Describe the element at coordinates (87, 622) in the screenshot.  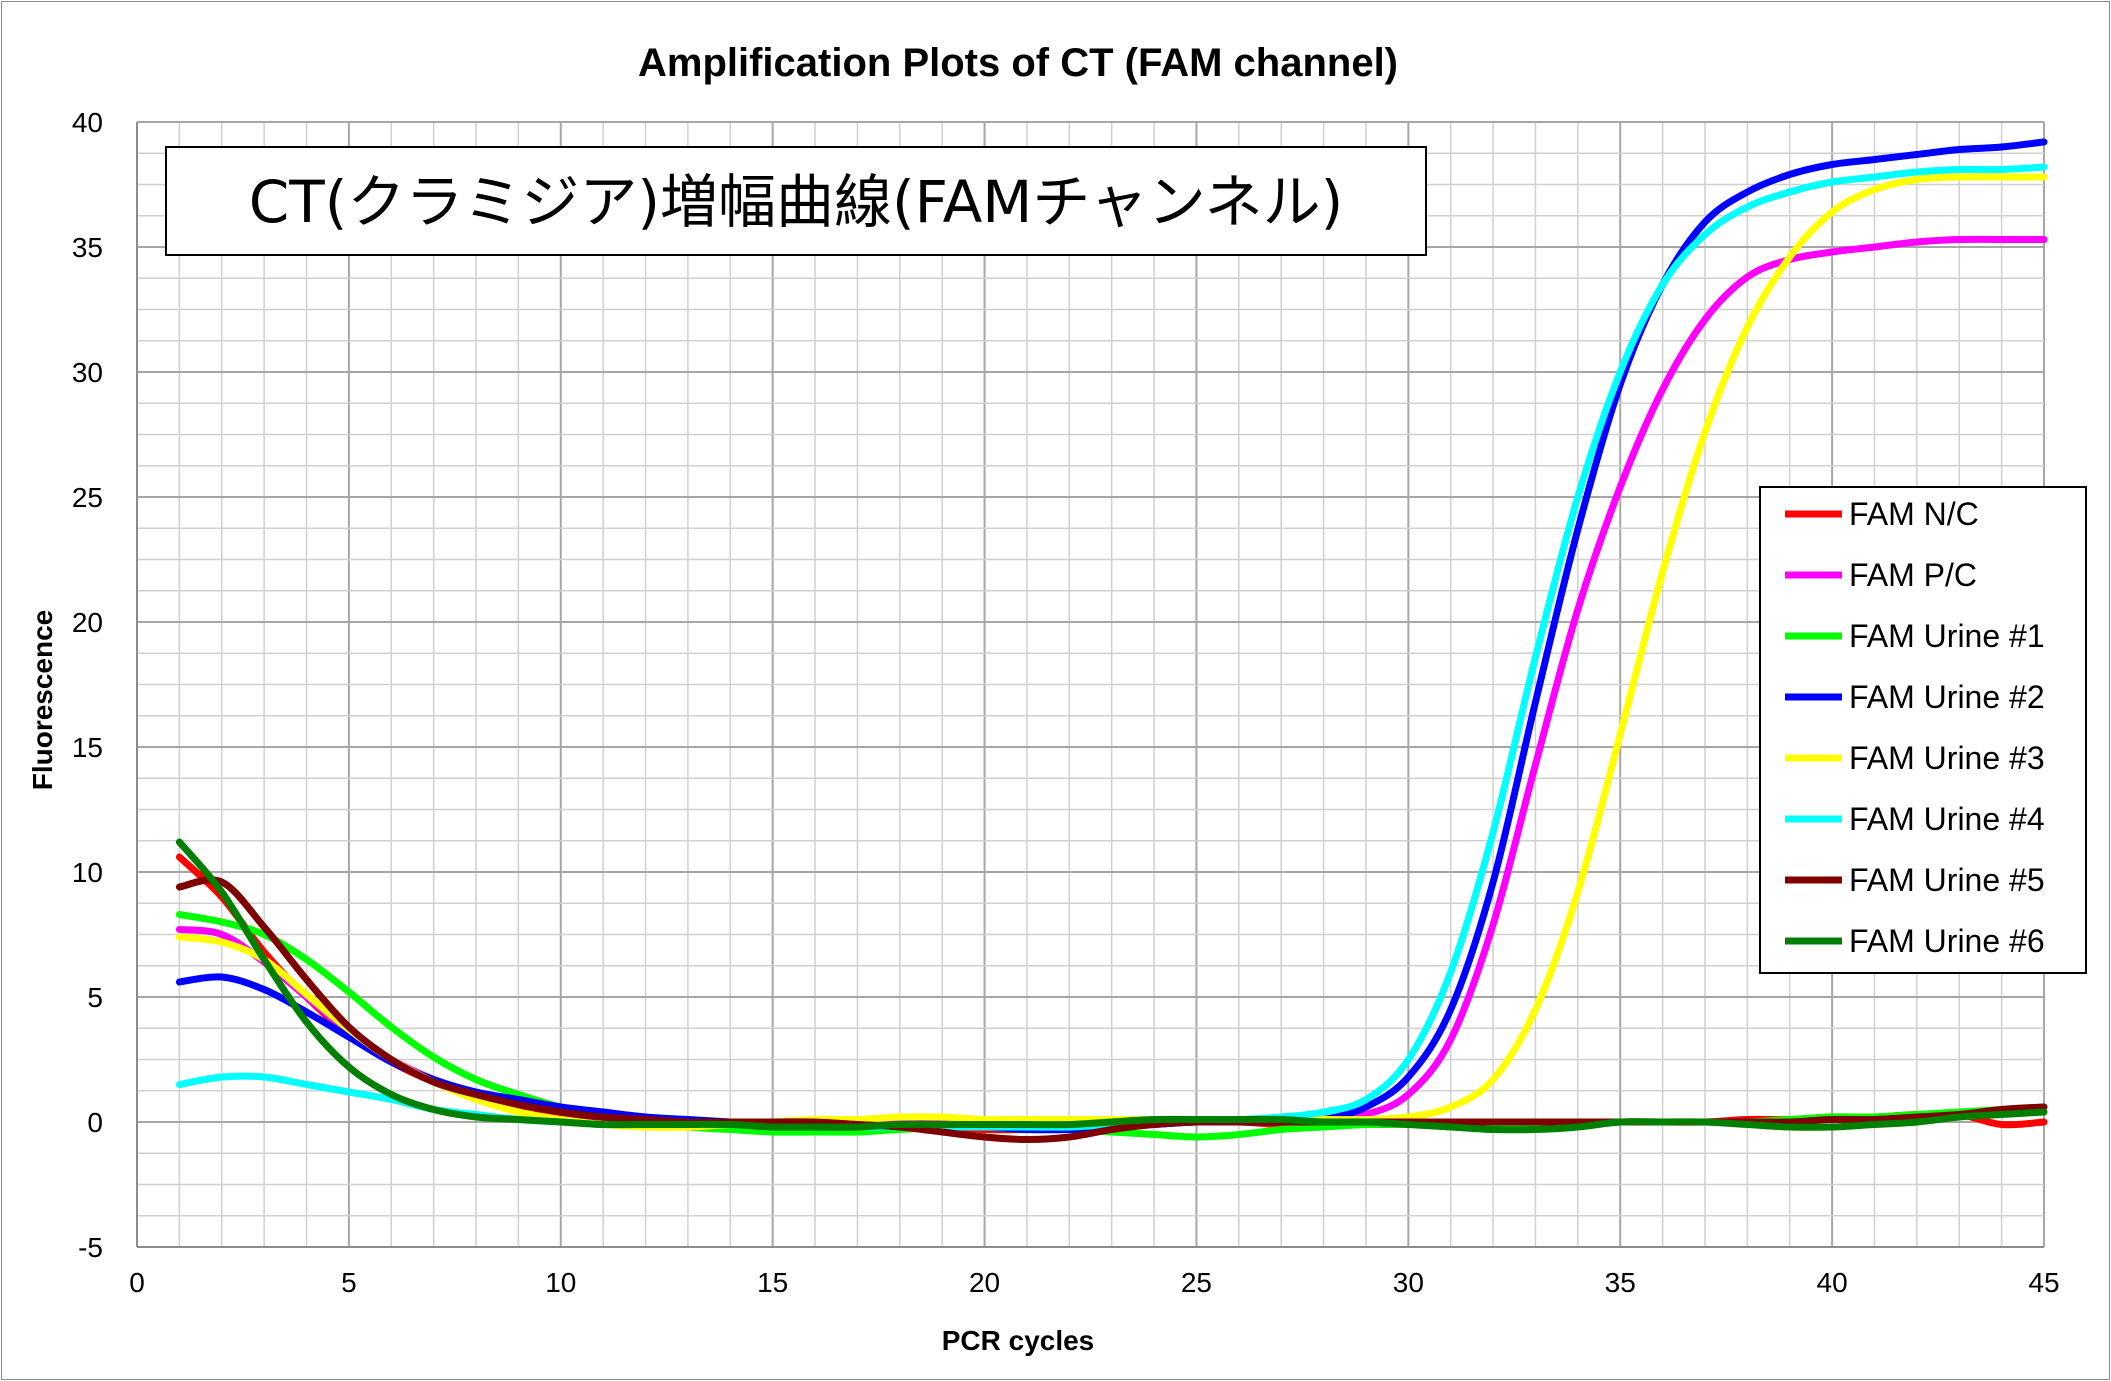
I see `y-tick-label: 20` at that location.